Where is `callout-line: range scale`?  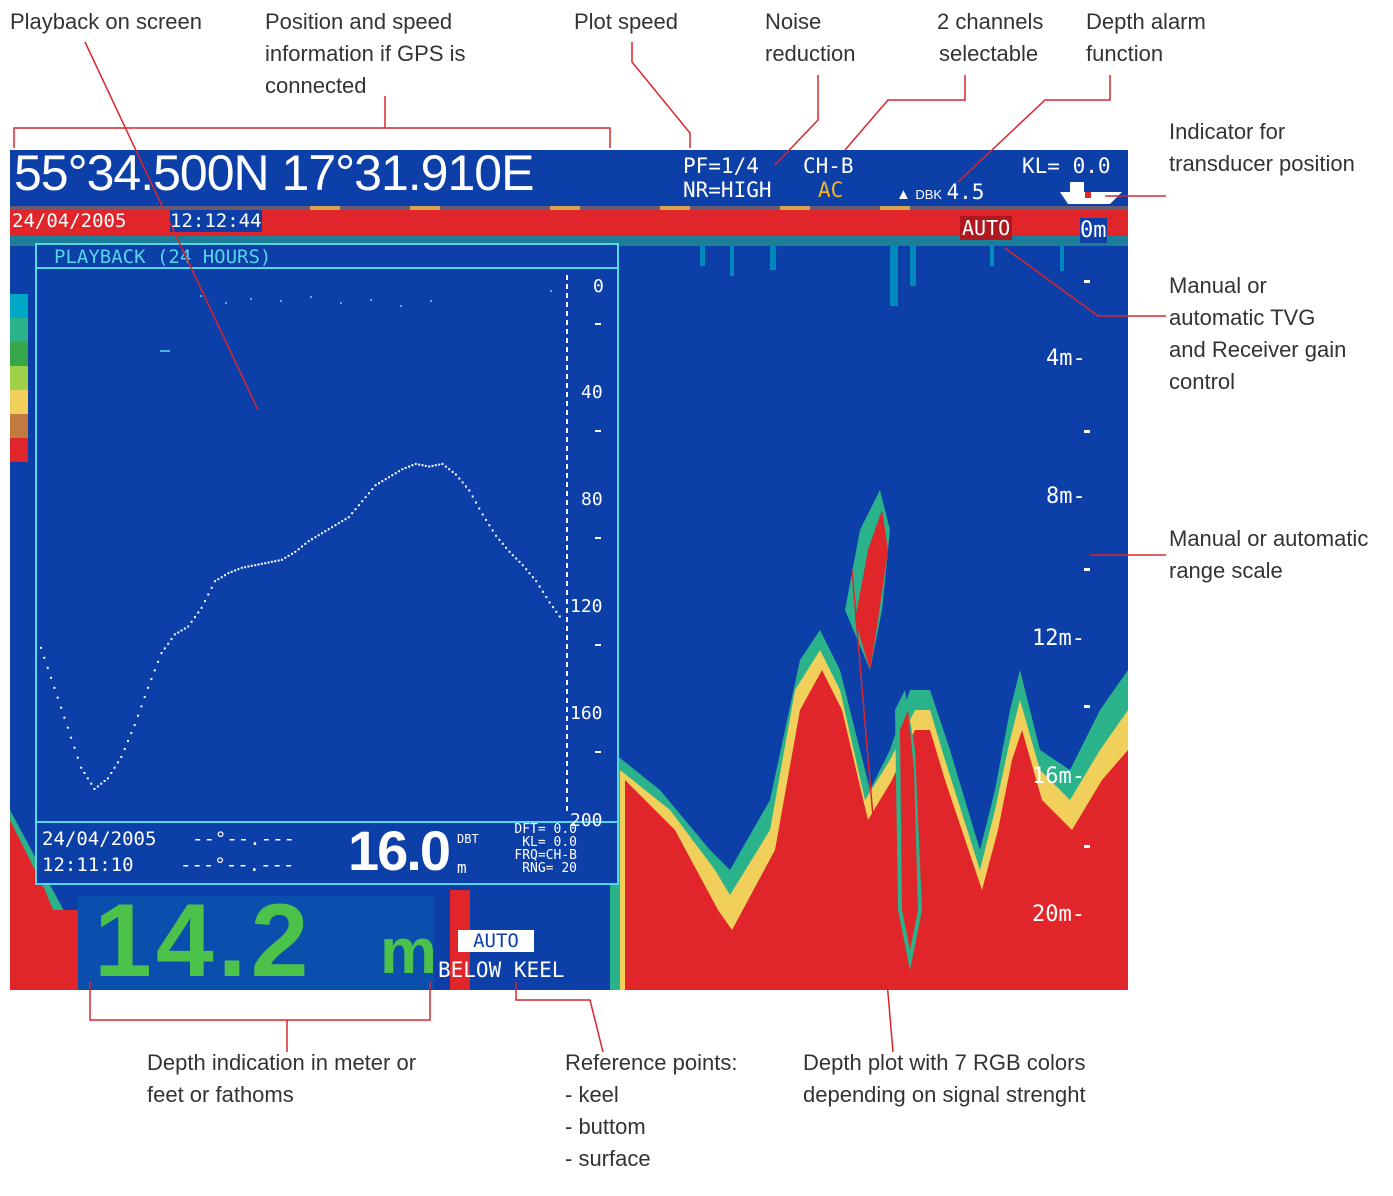
callout-line: range scale is located at coordinates (1226, 570).